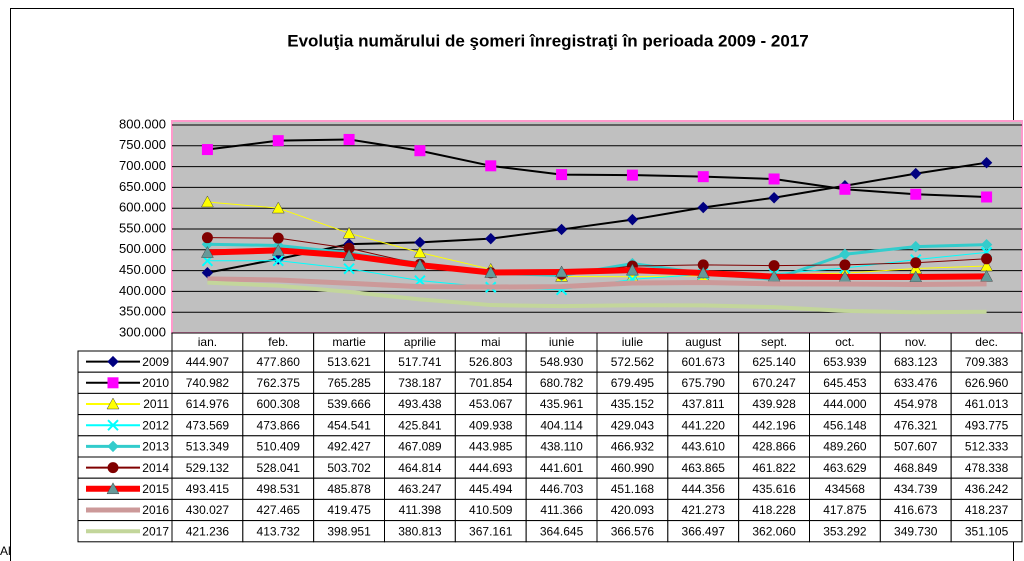 The width and height of the screenshot is (1024, 561). Describe the element at coordinates (155, 489) in the screenshot. I see `legend-label: 2015` at that location.